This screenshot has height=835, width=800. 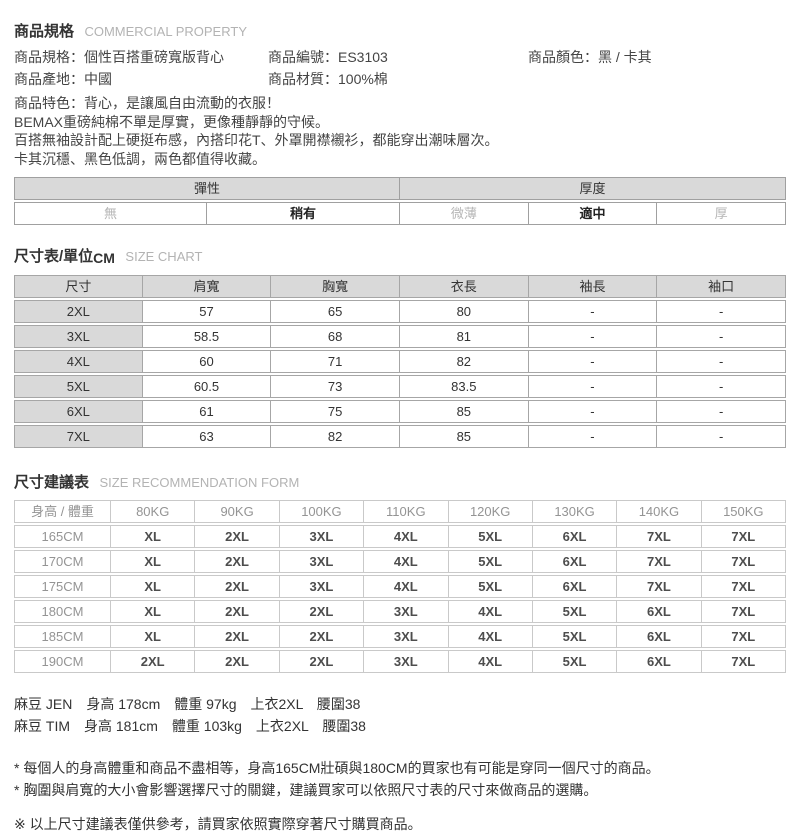 What do you see at coordinates (62, 611) in the screenshot?
I see `row-header: 180CM` at bounding box center [62, 611].